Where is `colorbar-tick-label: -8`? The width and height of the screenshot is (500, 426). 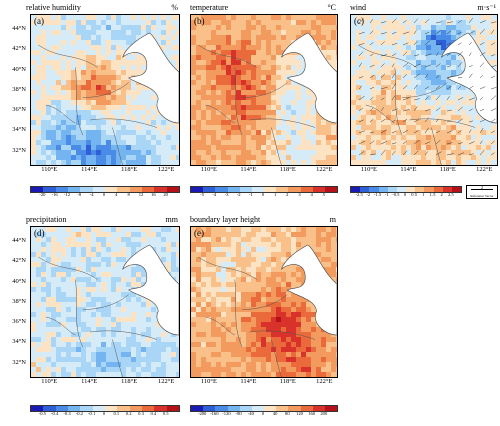
colorbar-tick-label: -8 is located at coordinates (79, 194).